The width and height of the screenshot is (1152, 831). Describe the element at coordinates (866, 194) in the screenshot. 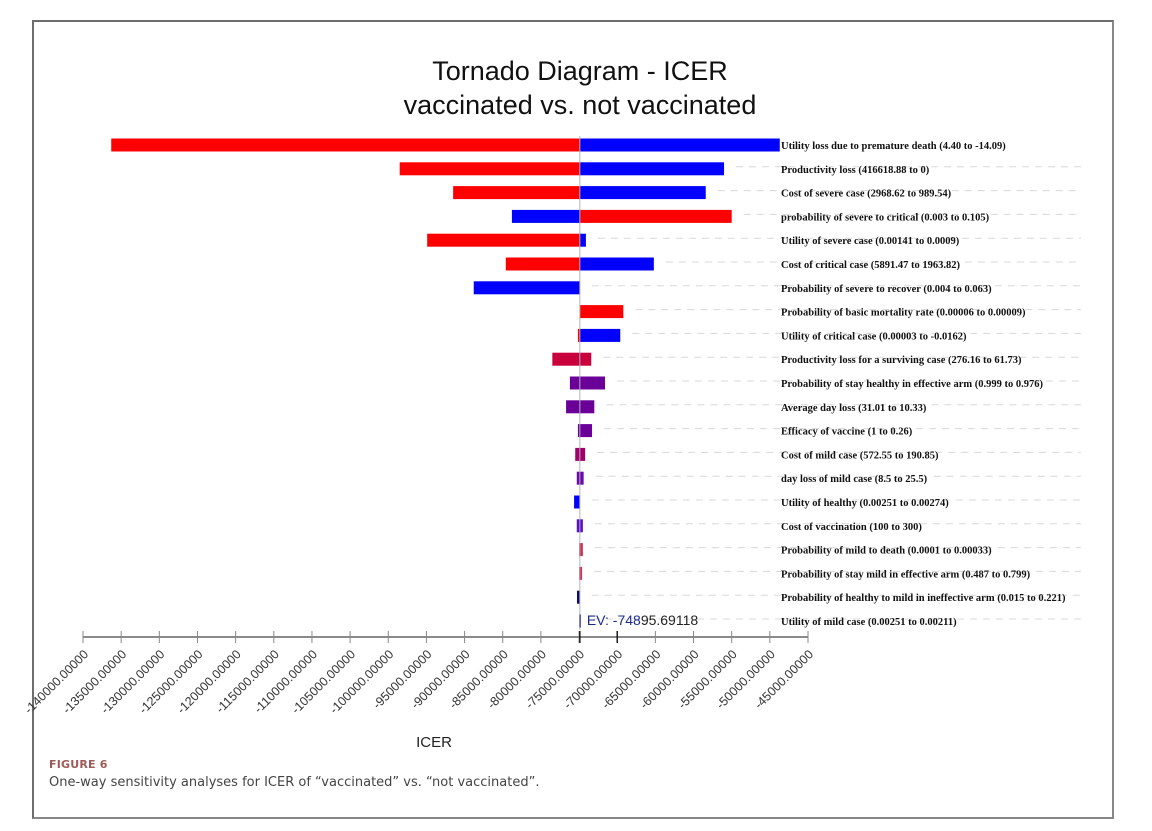

I see `parameter-label: Cost of severe case (2968.62 to 989.54)` at that location.